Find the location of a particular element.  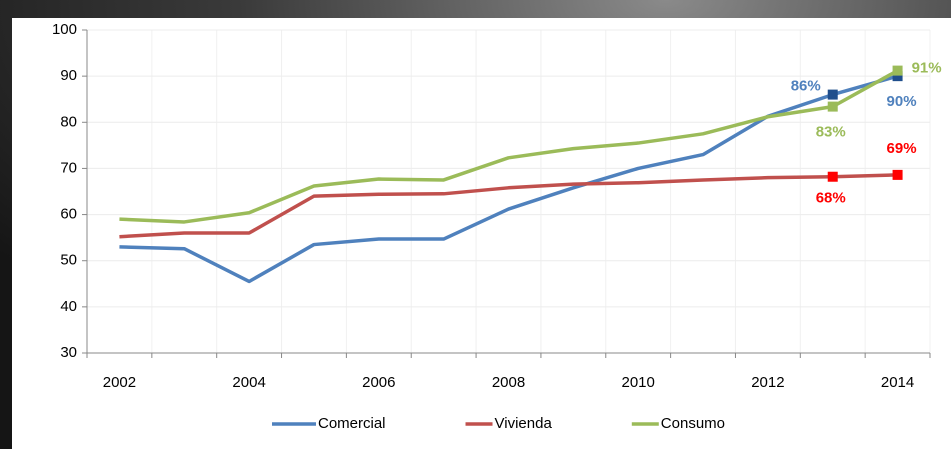

y-tick-label: 70 is located at coordinates (68, 167).